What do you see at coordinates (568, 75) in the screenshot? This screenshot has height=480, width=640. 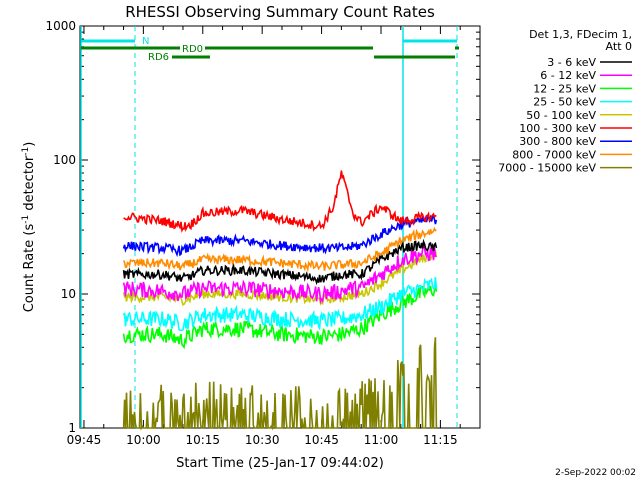 I see `legend-label: 6 - 12 keV` at bounding box center [568, 75].